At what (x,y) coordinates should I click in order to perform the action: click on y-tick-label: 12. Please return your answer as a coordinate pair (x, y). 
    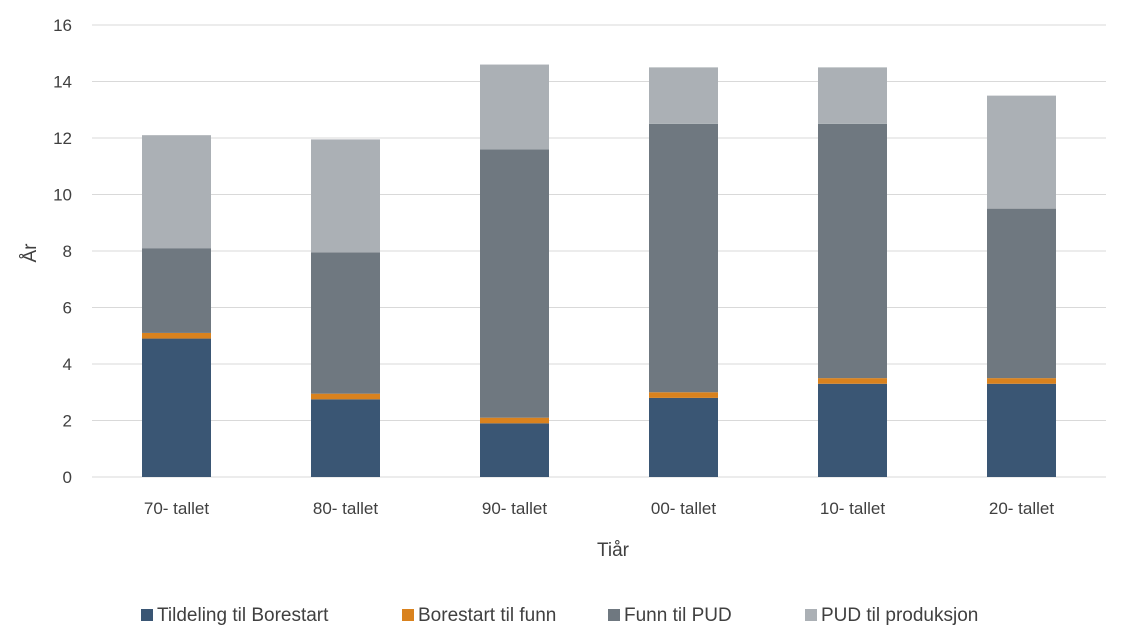
    Looking at the image, I should click on (62, 138).